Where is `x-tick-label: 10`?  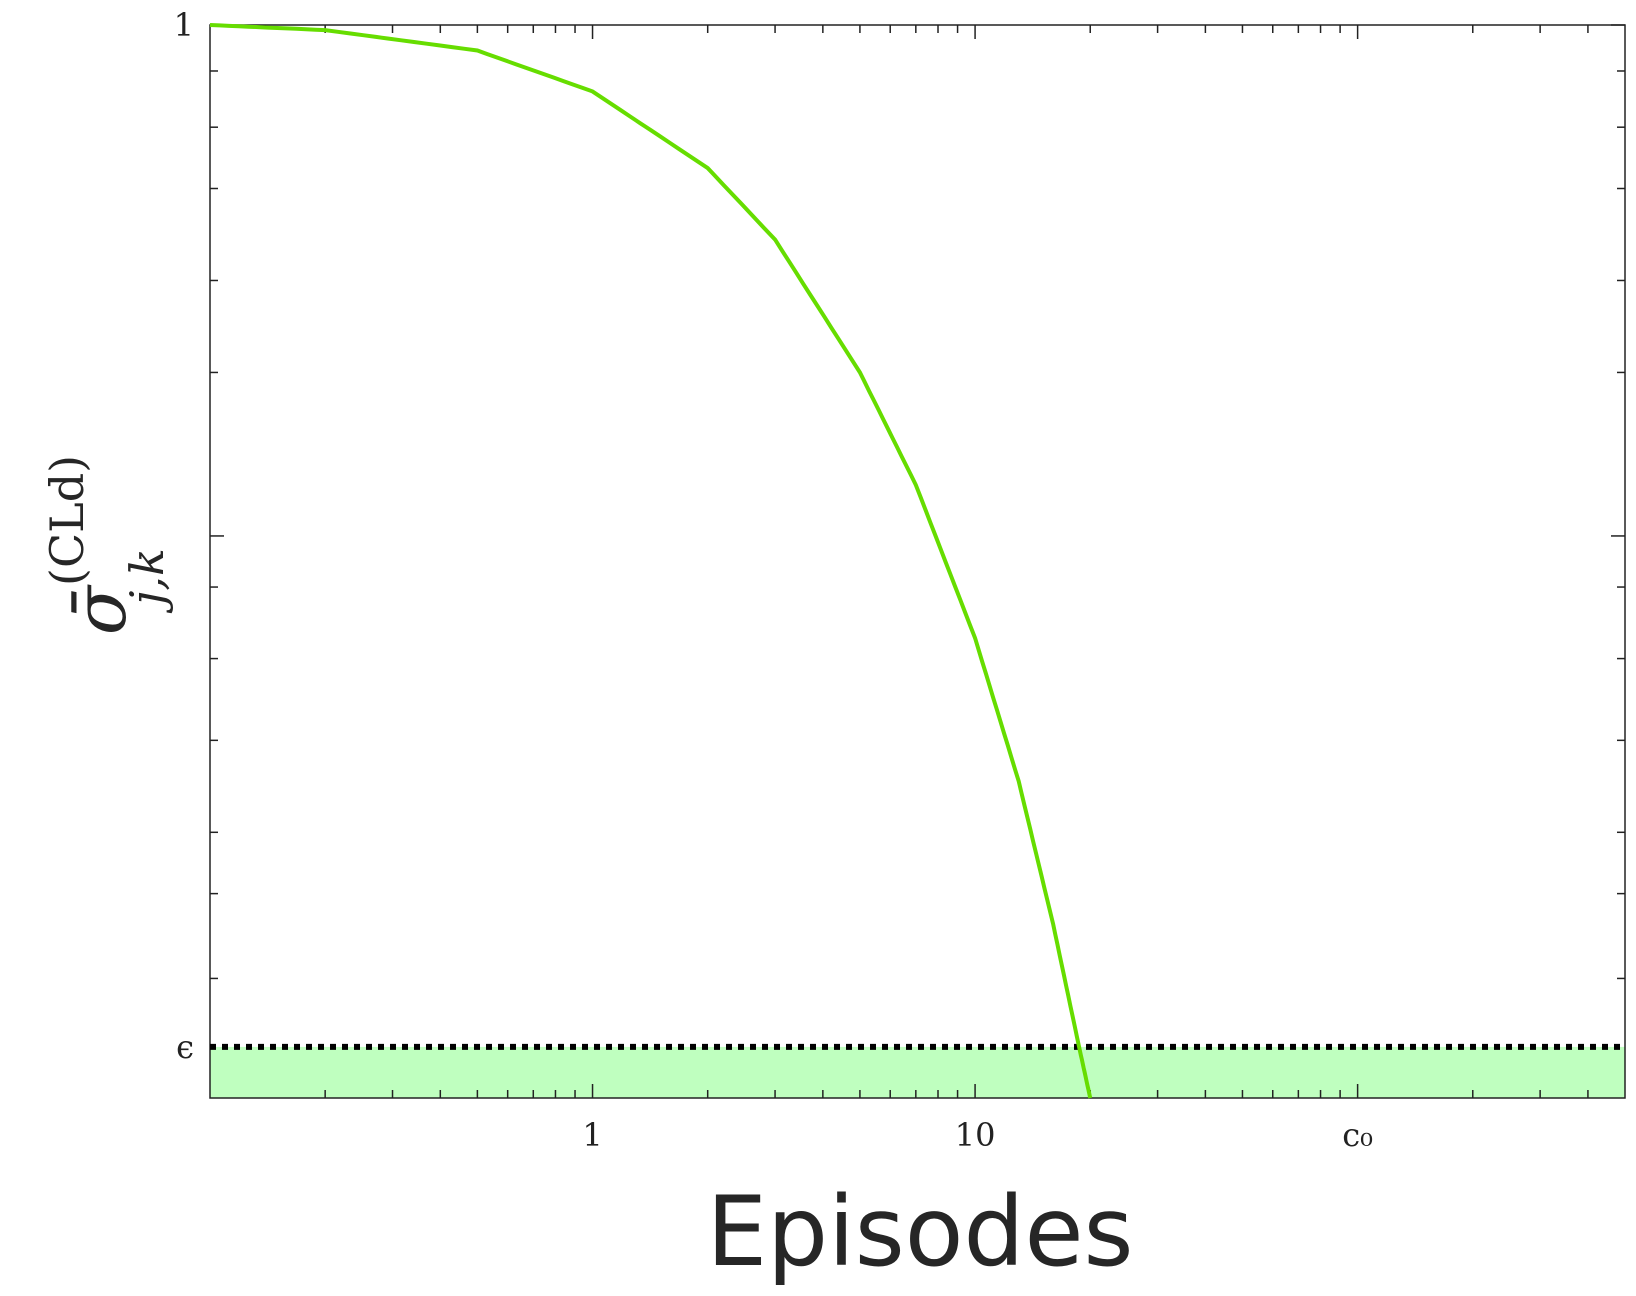 x-tick-label: 10 is located at coordinates (975, 1135).